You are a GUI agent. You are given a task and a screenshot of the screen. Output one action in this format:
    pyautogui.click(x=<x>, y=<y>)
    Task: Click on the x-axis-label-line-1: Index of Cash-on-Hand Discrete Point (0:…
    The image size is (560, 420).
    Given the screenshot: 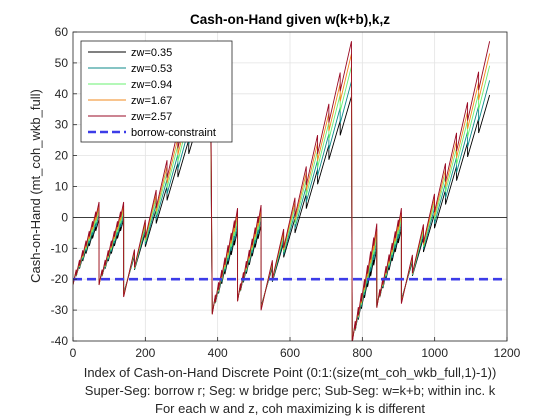 What is the action you would take?
    pyautogui.click(x=290, y=372)
    